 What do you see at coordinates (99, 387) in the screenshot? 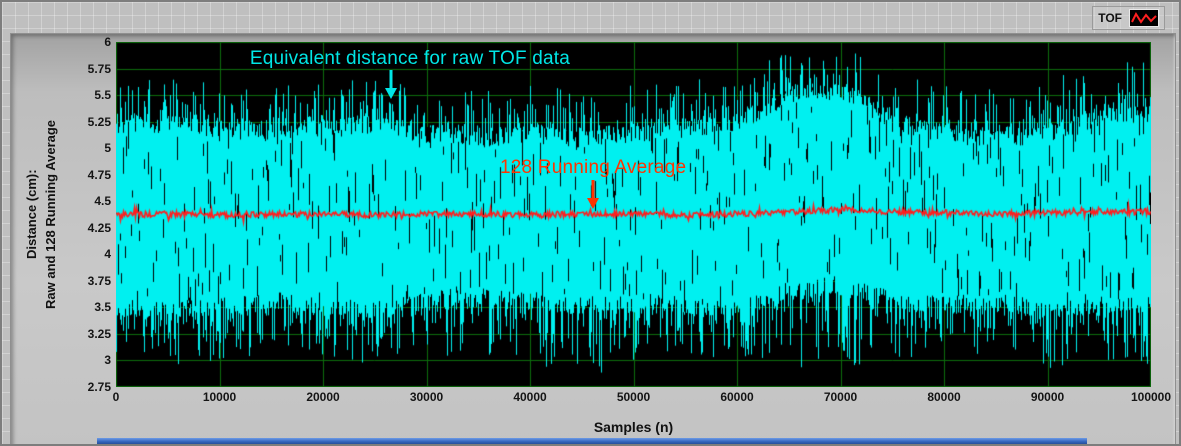
I see `y-tick-label: 2.75` at bounding box center [99, 387].